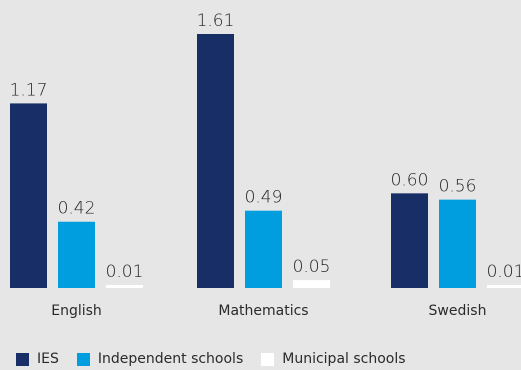 This screenshot has height=370, width=521. I want to click on value-label-swedish-ies: 0.60, so click(410, 180).